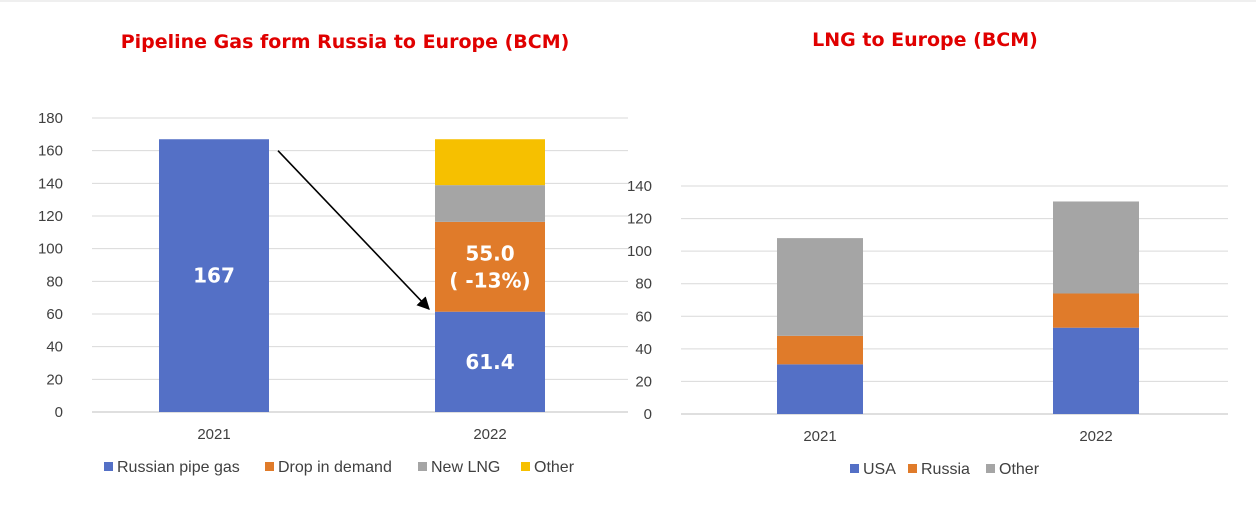  I want to click on lng-legend-label-usa: USA, so click(879, 469).